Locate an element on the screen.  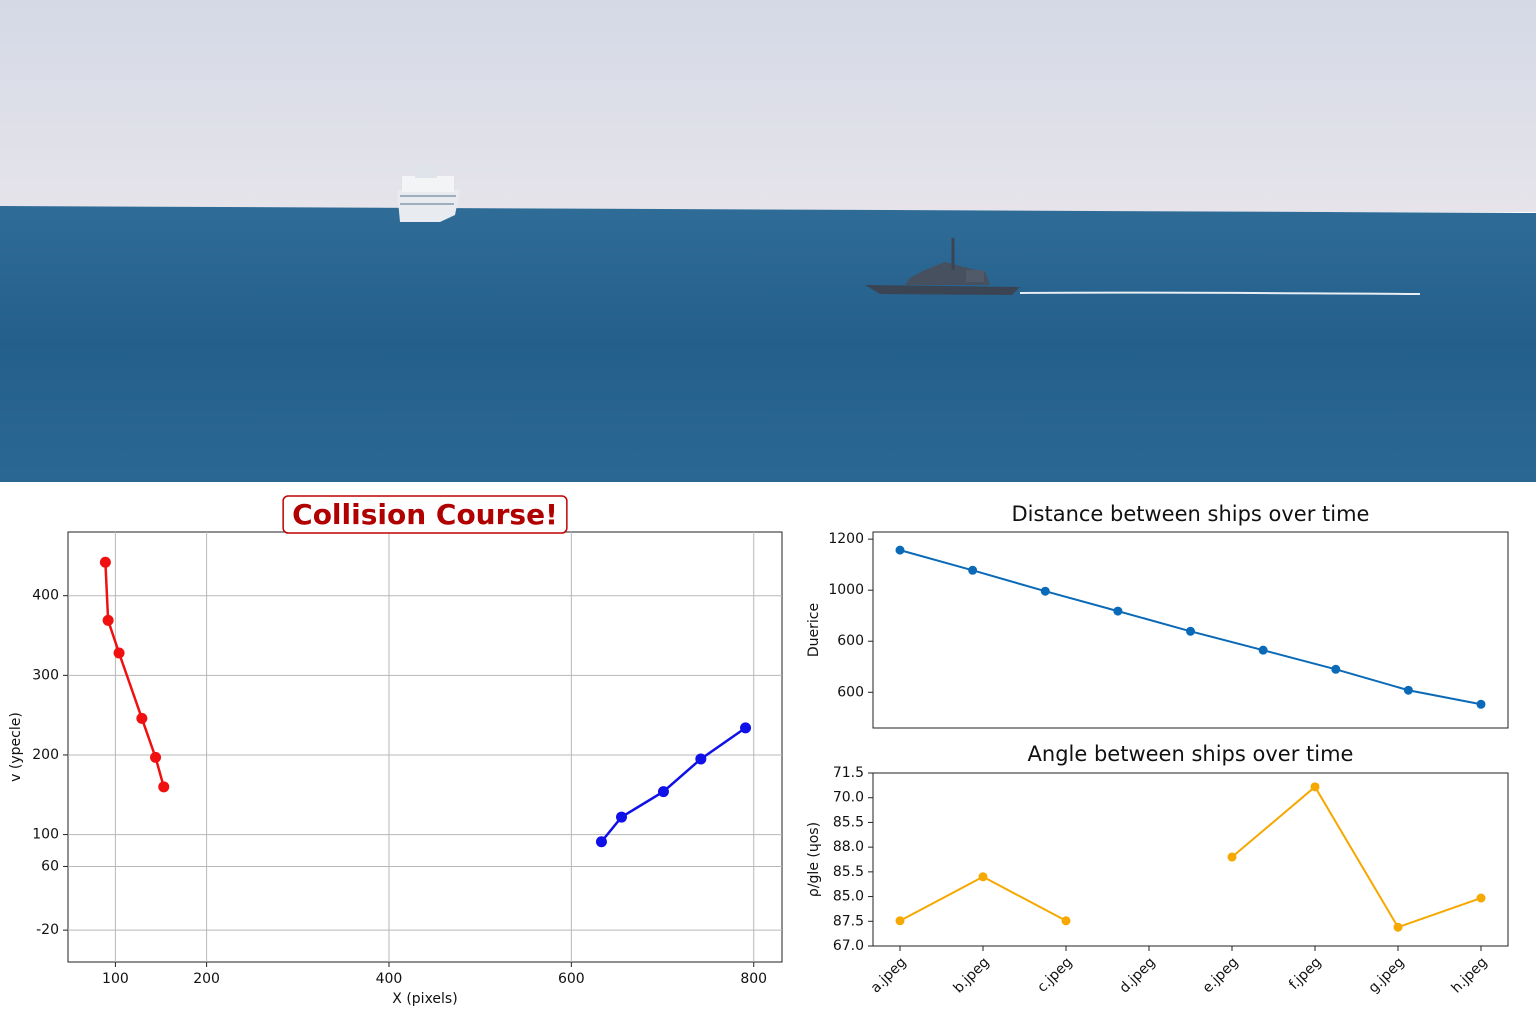
x-axis-label: X (pixels) is located at coordinates (424, 999).